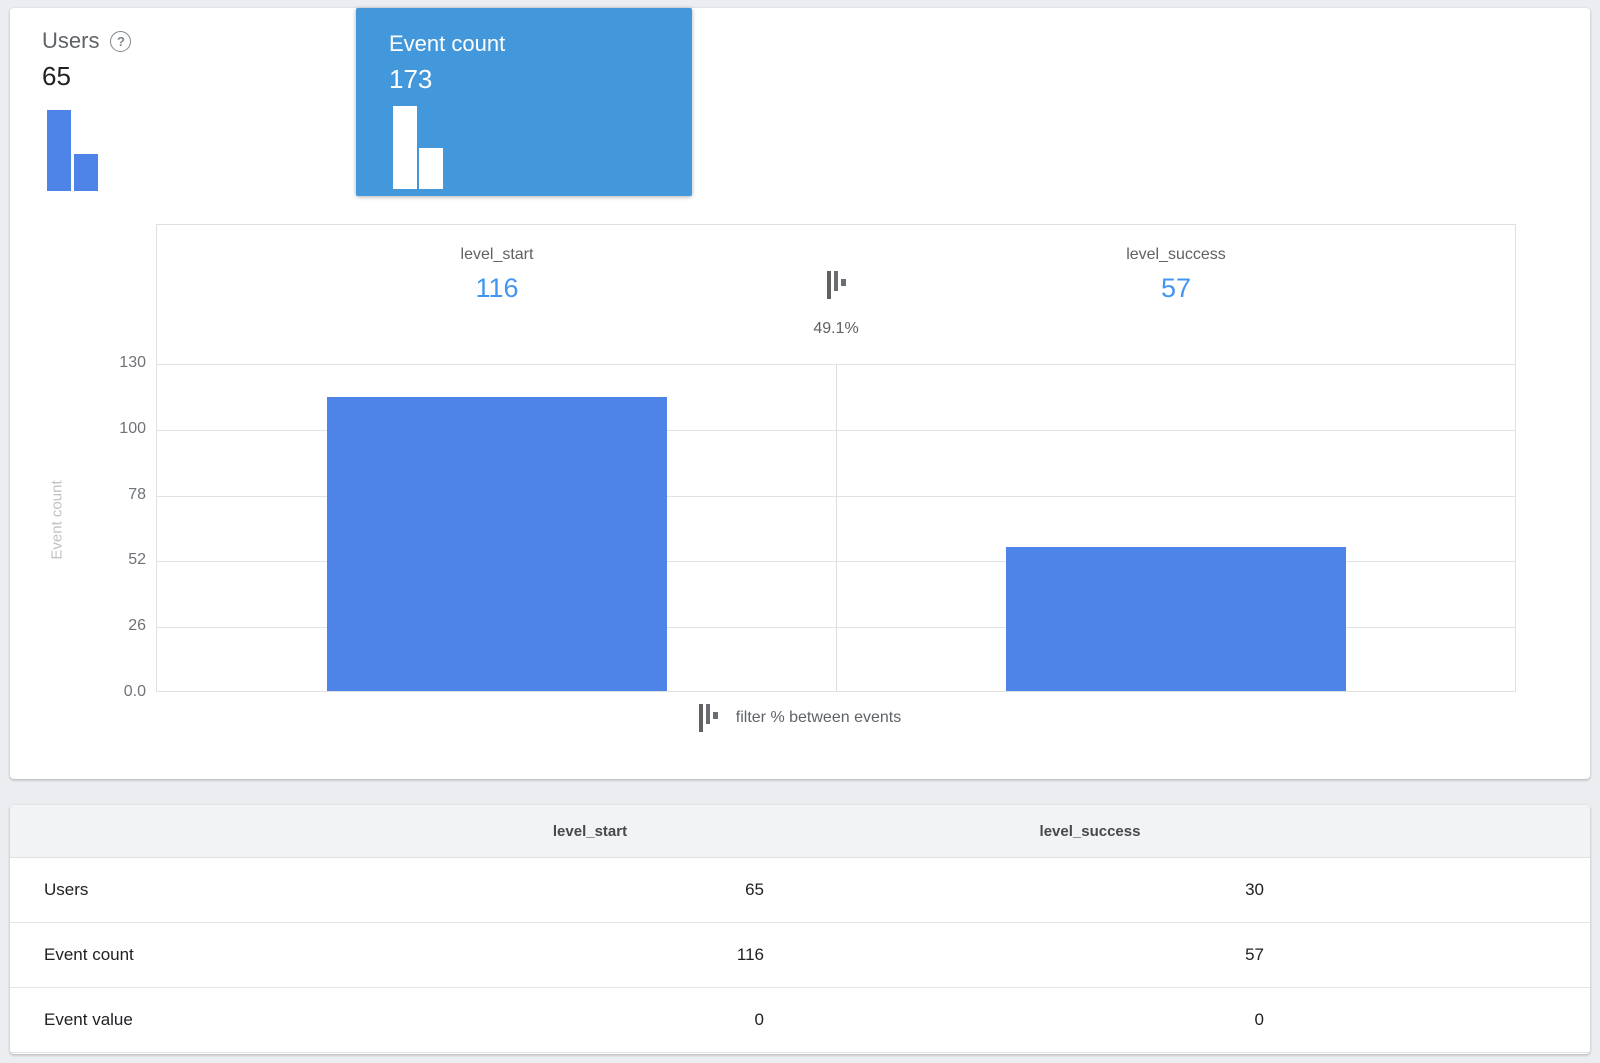 The width and height of the screenshot is (1600, 1063). Describe the element at coordinates (754, 889) in the screenshot. I see `cell-value: 65` at that location.